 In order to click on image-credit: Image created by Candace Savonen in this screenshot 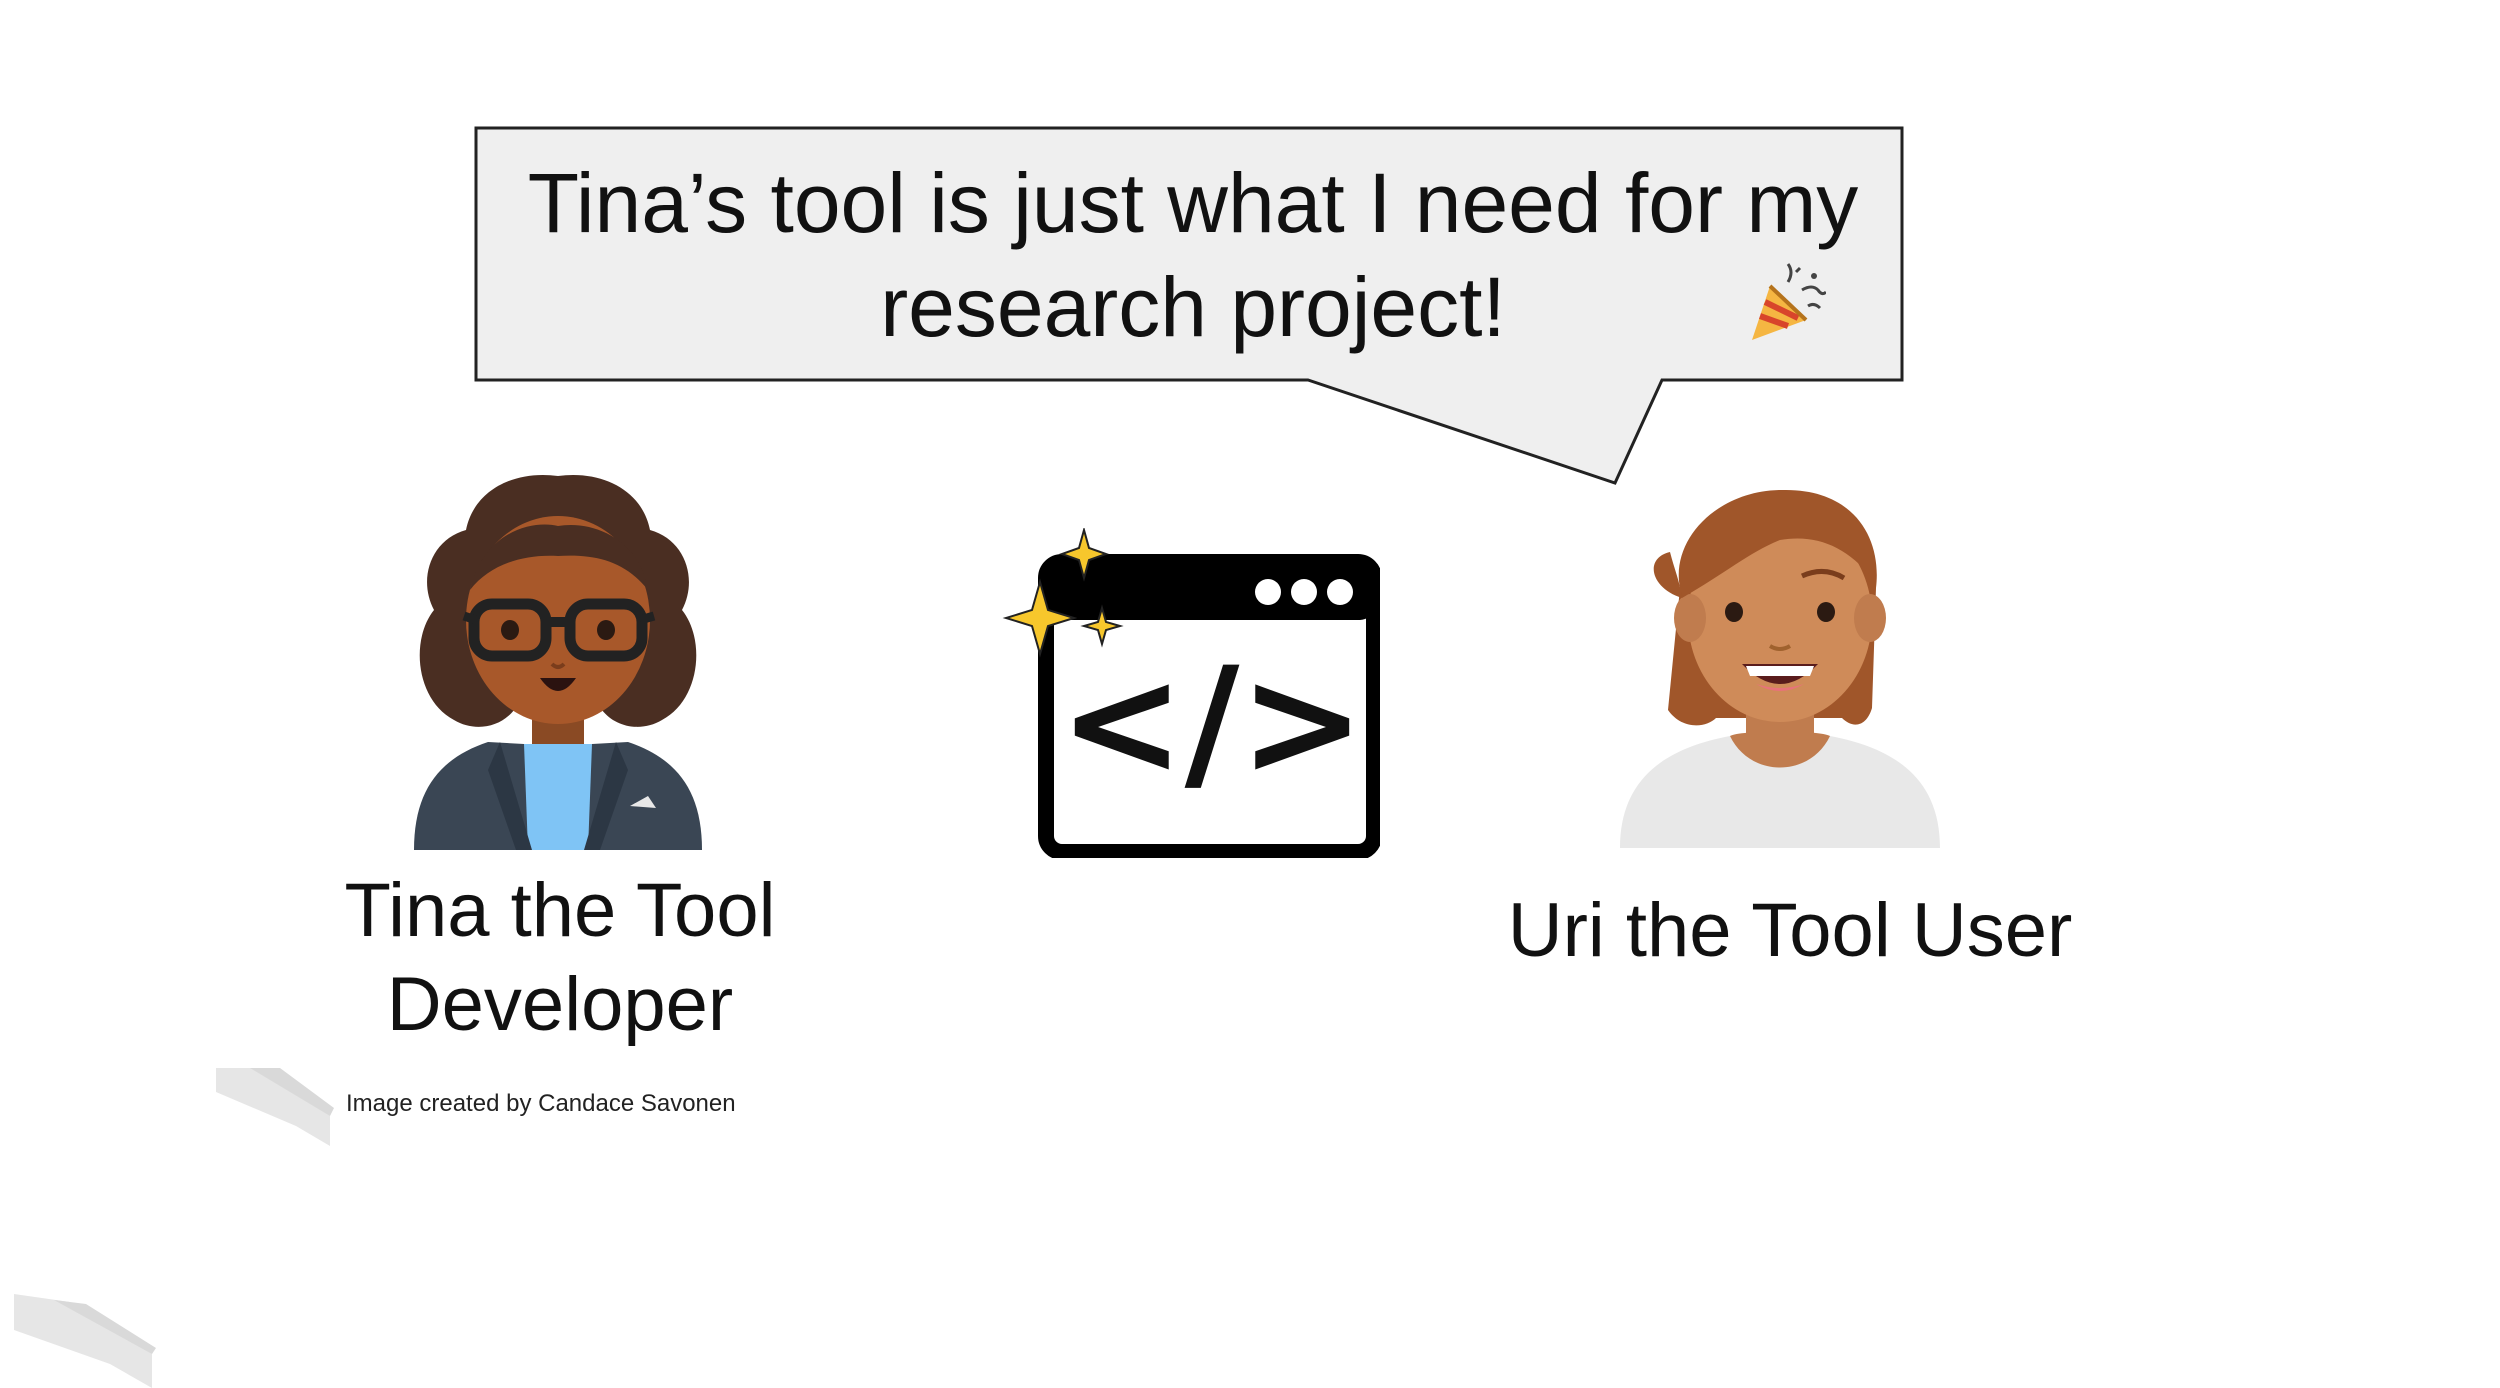, I will do `click(541, 1103)`.